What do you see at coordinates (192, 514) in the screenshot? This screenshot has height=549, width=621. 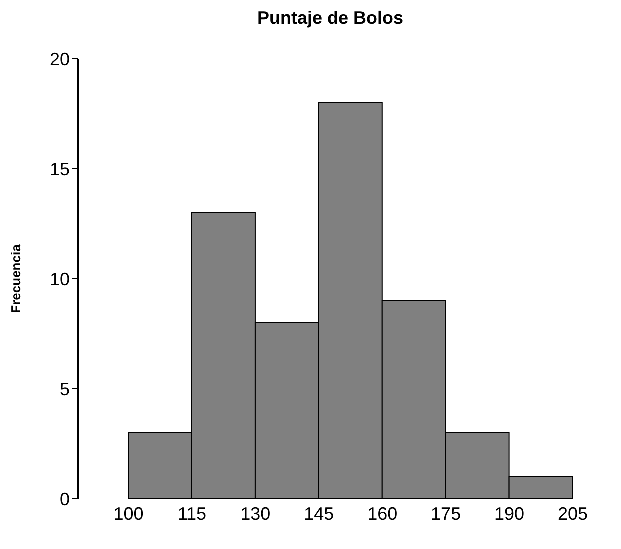 I see `x-tick-label: 115` at bounding box center [192, 514].